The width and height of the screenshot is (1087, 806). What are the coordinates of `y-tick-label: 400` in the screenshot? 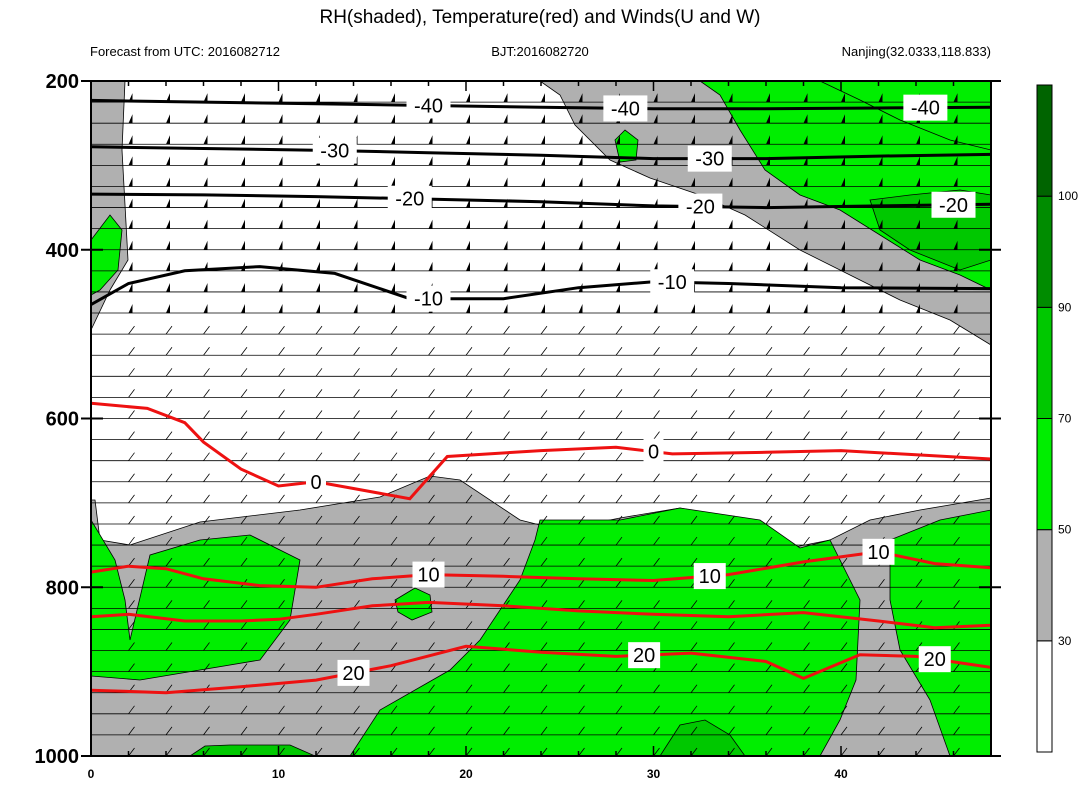 It's located at (62, 251).